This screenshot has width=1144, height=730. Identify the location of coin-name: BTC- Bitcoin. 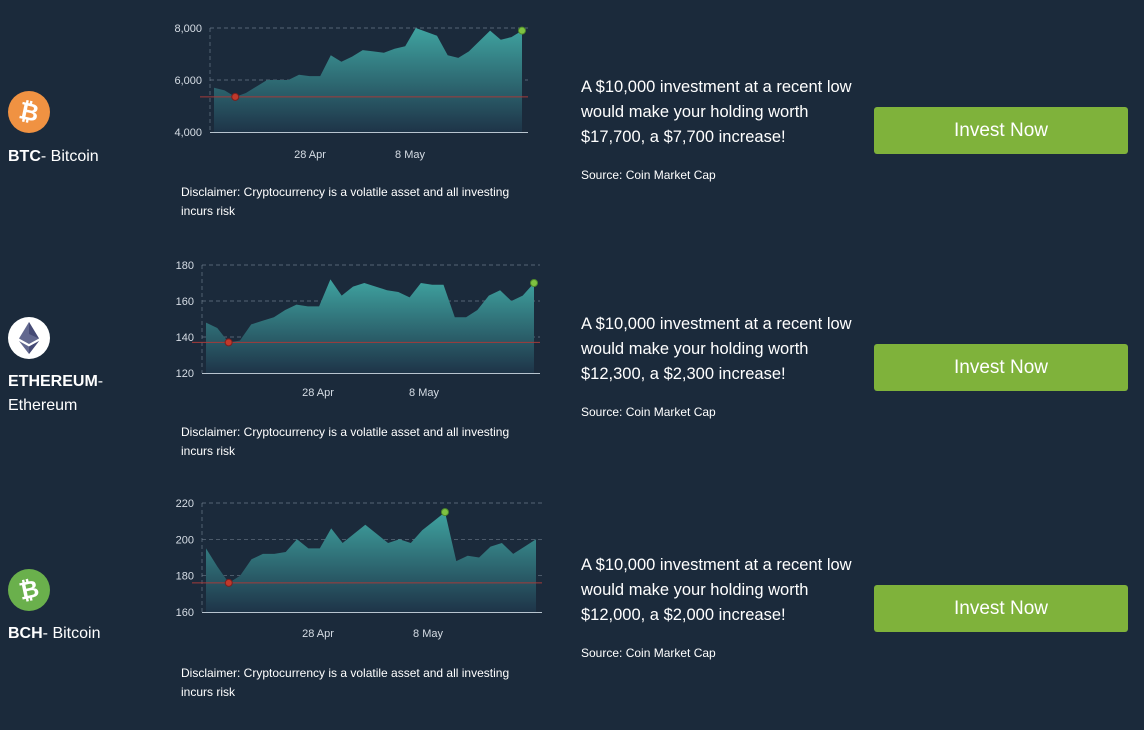
(53, 157).